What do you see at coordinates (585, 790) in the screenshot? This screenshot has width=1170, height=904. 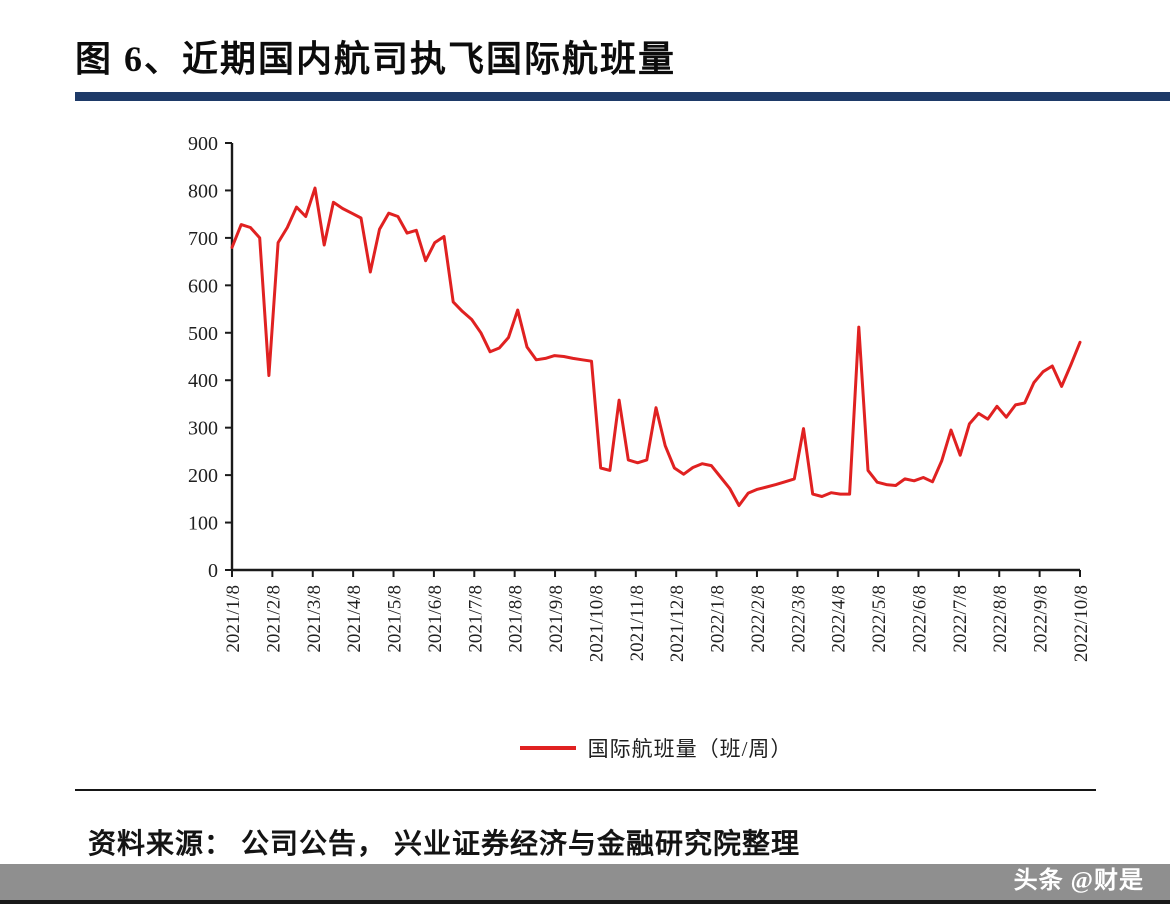 I see `separator-line` at bounding box center [585, 790].